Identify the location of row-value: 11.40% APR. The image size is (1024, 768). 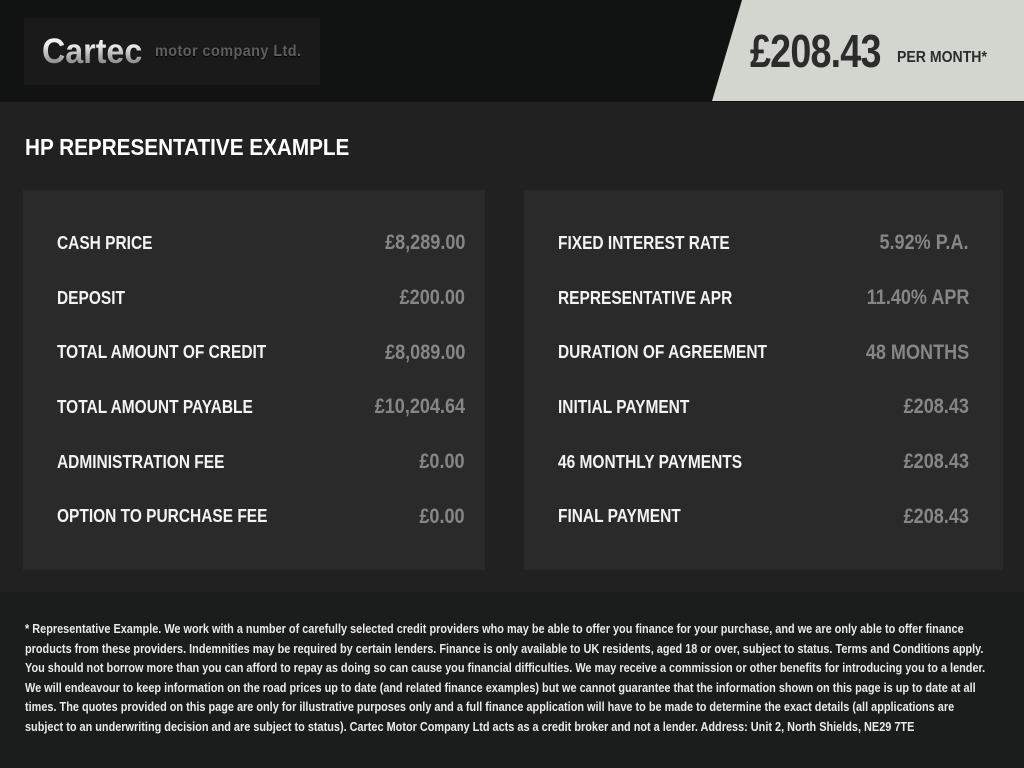
(917, 297).